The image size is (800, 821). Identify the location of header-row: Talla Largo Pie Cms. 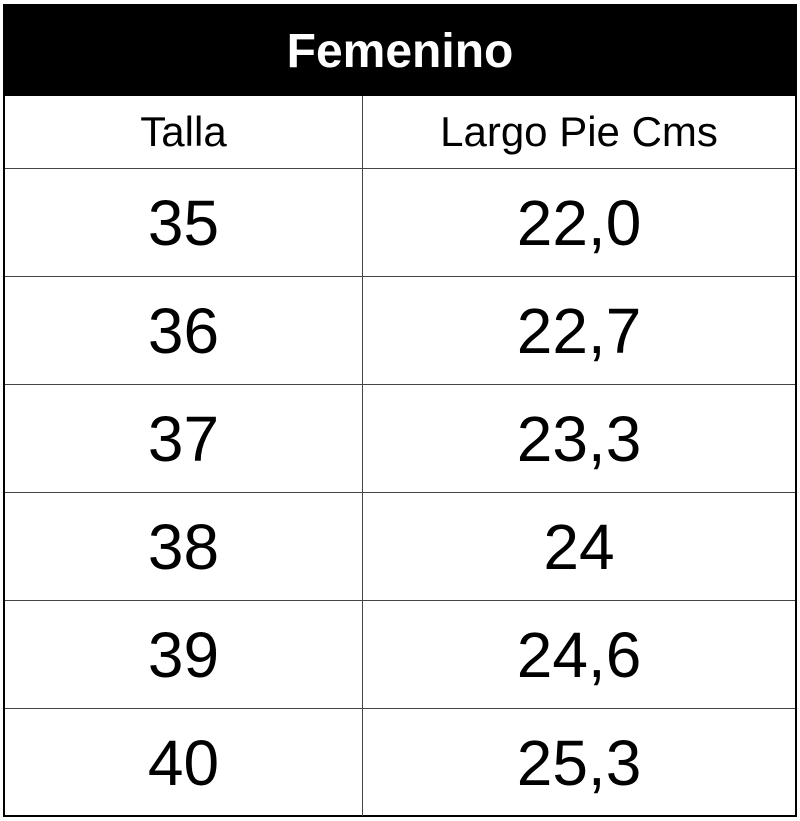
(400, 132).